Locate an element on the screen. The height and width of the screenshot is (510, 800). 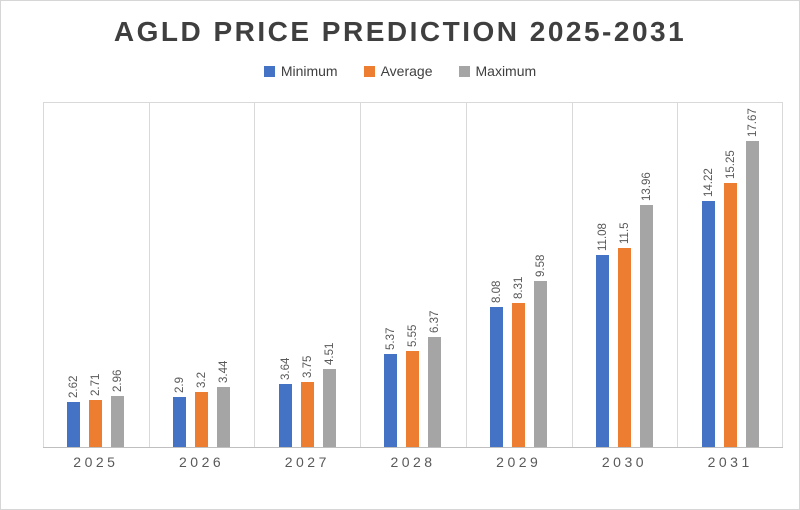
legend-label-minimum: Minimum is located at coordinates (309, 71).